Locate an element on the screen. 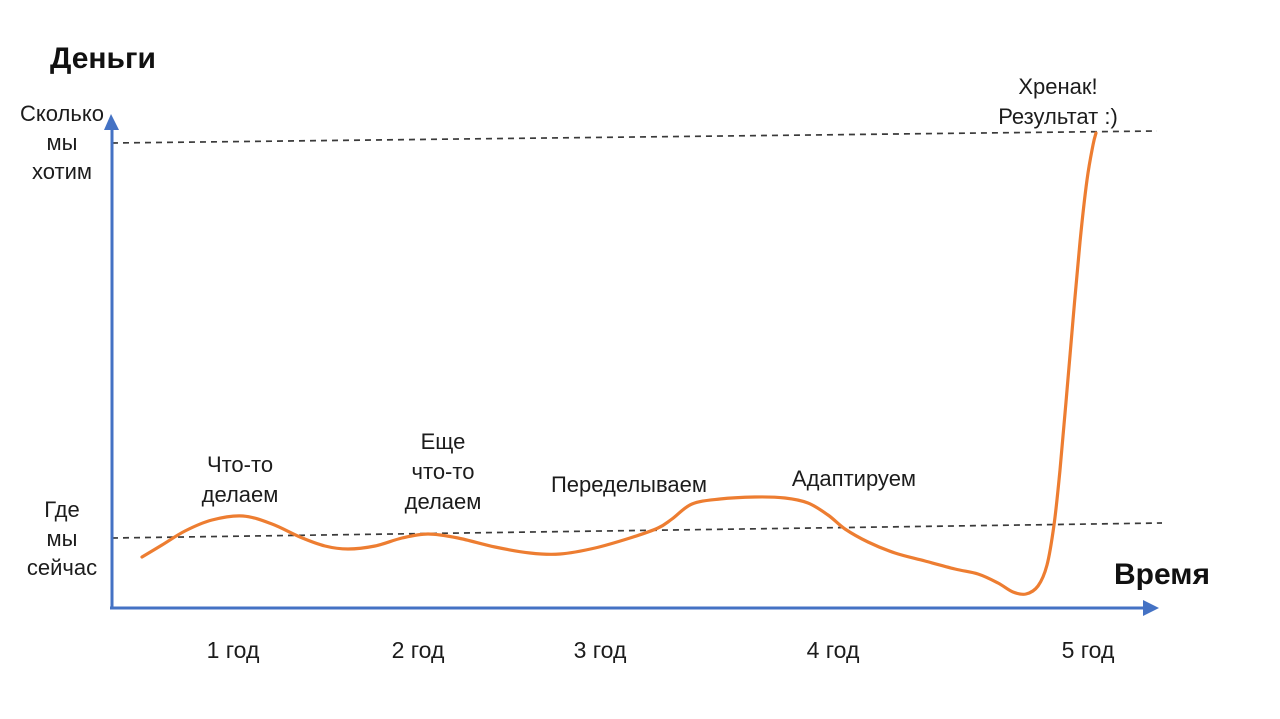 This screenshot has height=719, width=1280. curve-annotation: Еще что-то делаем is located at coordinates (443, 471).